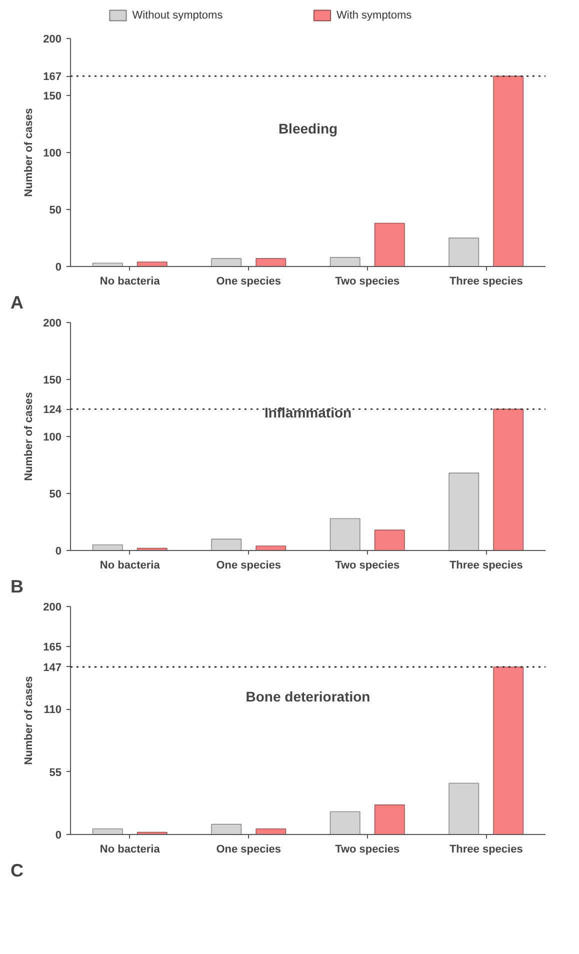  What do you see at coordinates (52, 668) in the screenshot?
I see `y-tick-label: 147` at bounding box center [52, 668].